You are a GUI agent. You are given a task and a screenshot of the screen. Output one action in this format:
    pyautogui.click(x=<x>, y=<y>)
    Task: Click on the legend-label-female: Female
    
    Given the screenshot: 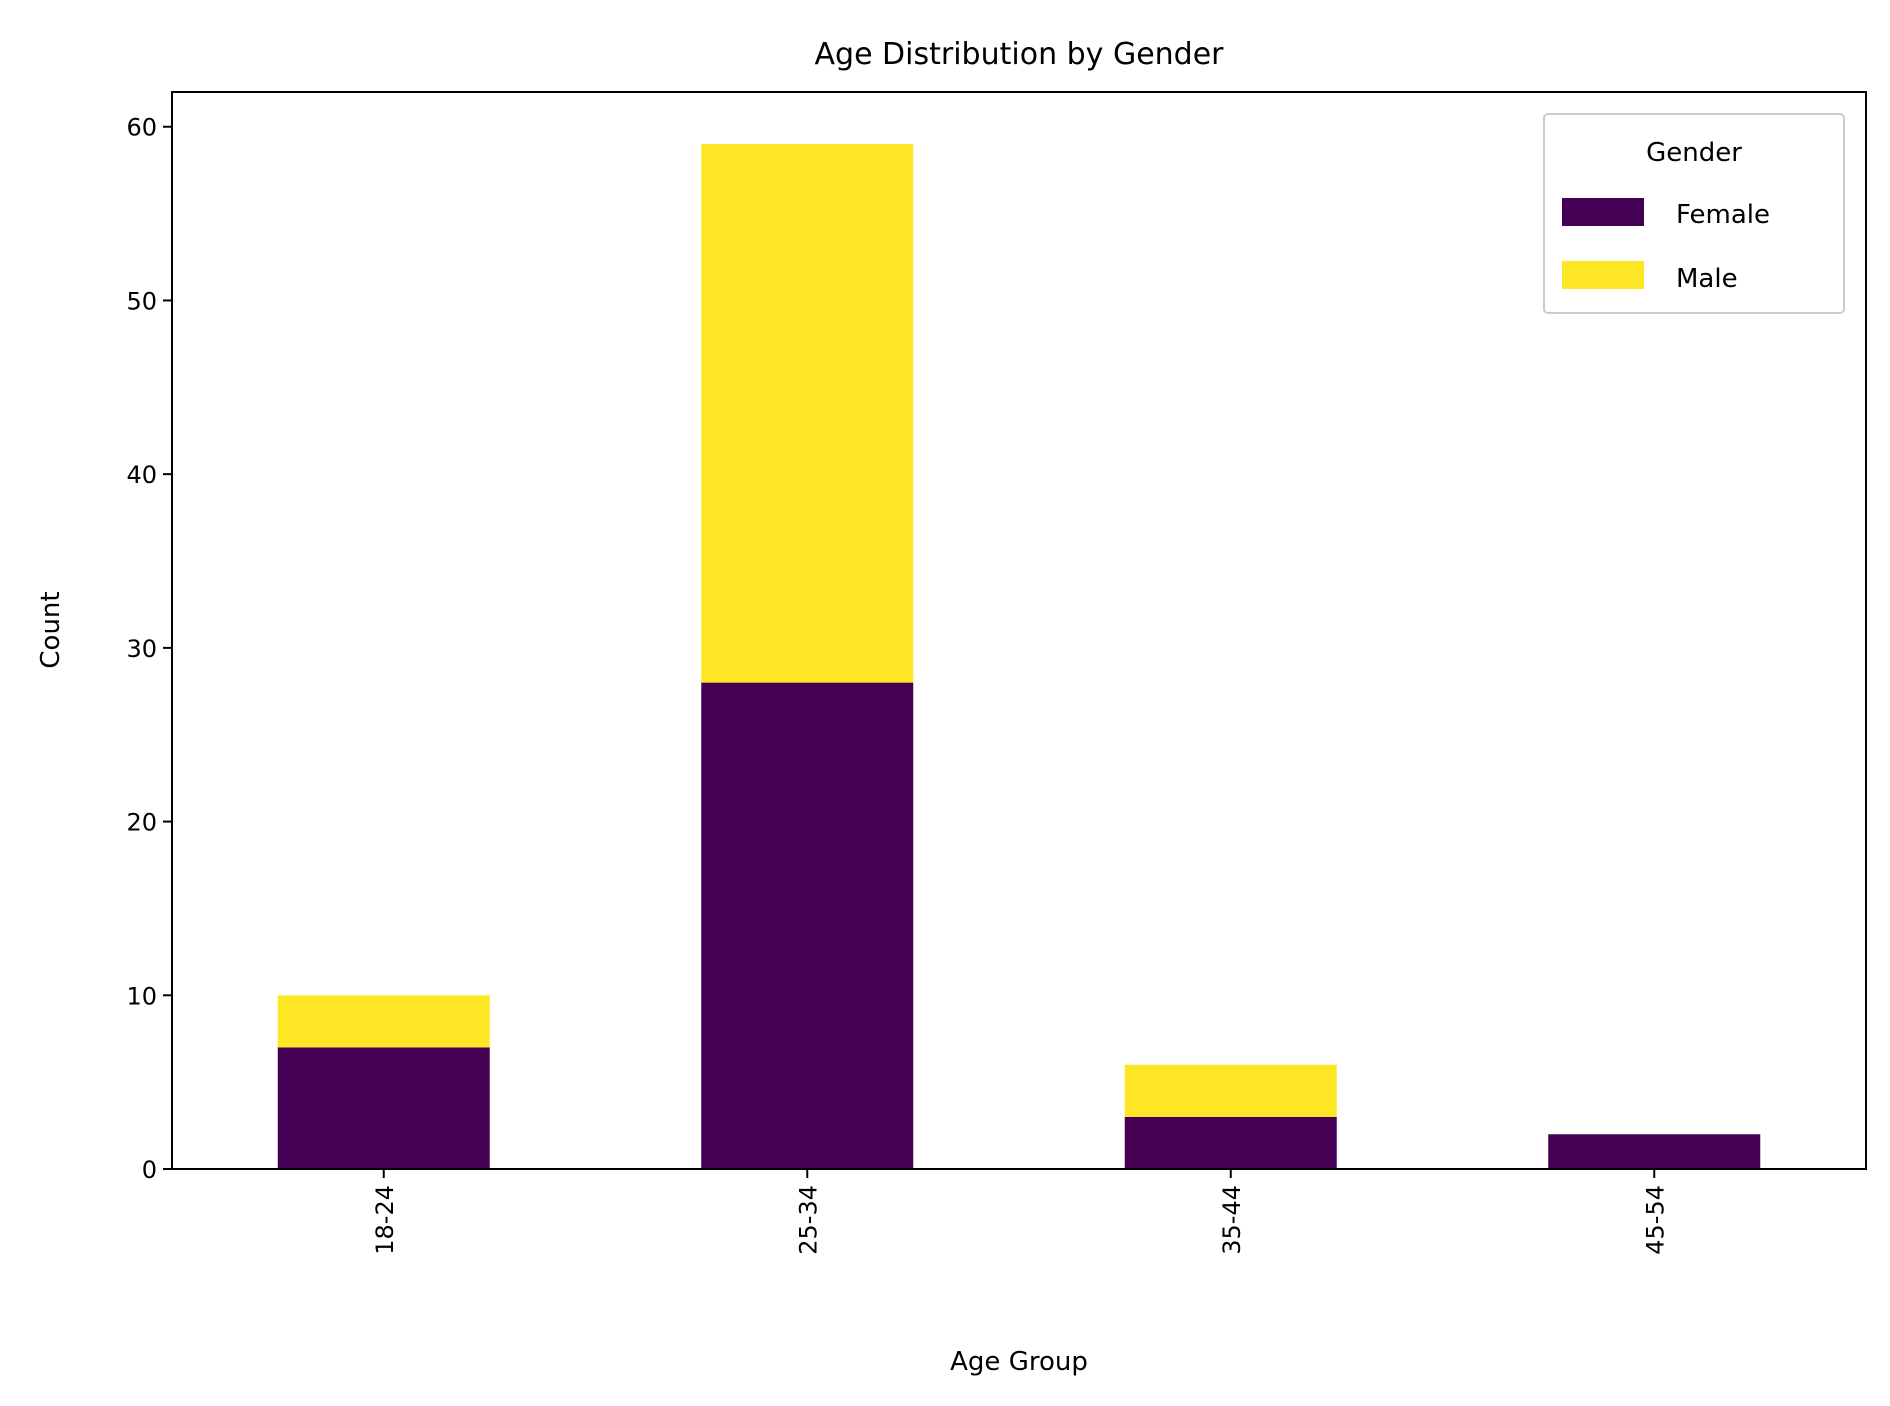 What is the action you would take?
    pyautogui.click(x=1723, y=215)
    